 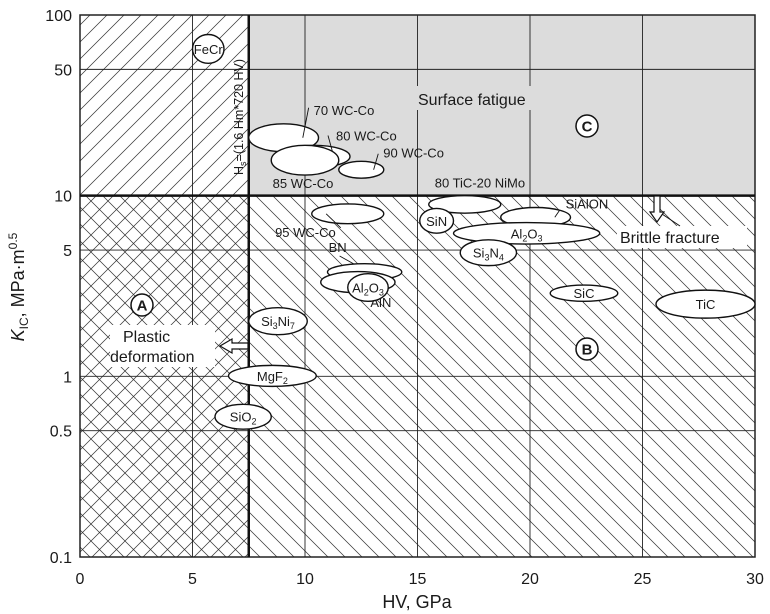 I want to click on material-label: FeCr, so click(x=209, y=49).